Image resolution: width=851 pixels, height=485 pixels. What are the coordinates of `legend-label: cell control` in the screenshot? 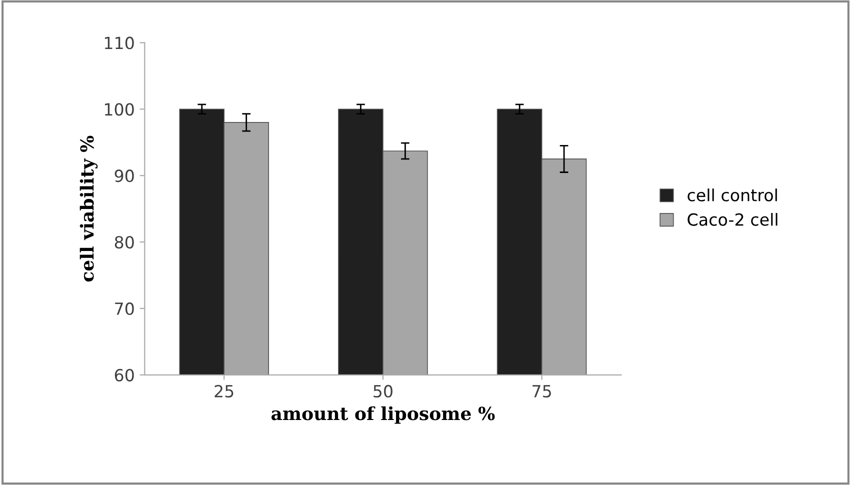 It's located at (732, 195).